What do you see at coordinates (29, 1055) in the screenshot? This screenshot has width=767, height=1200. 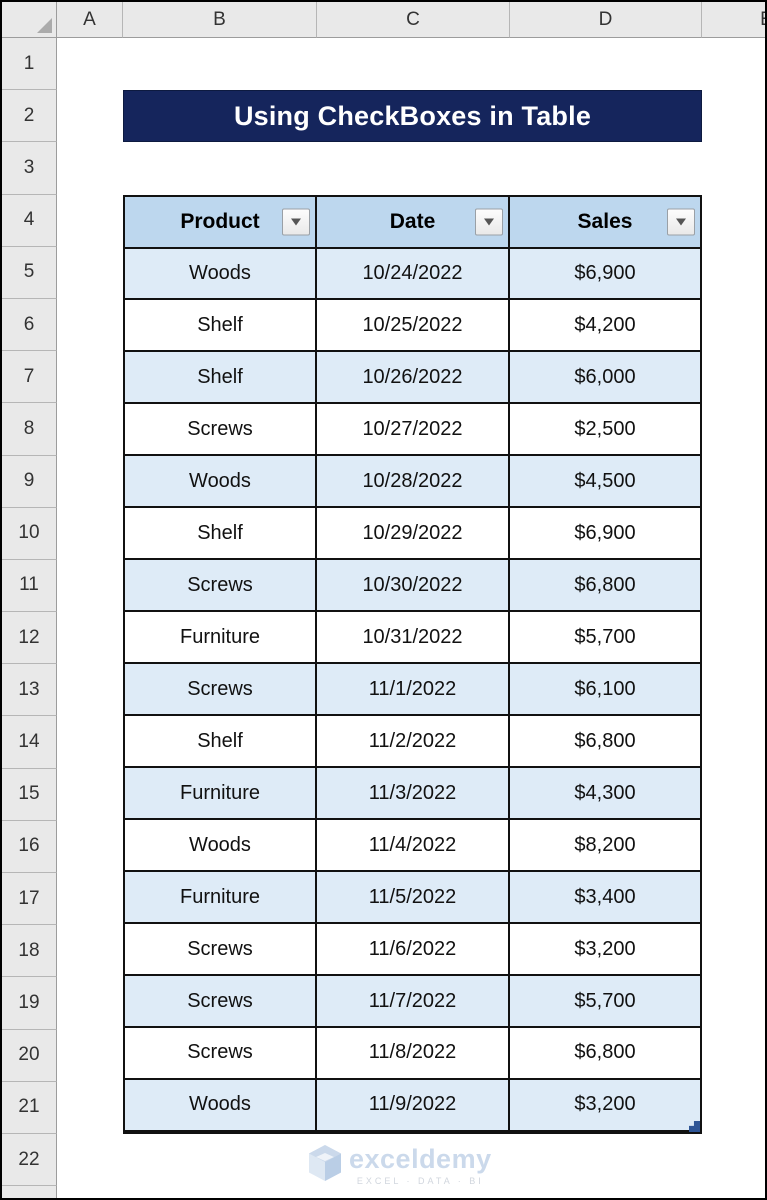 I see `row-header-20: 20` at bounding box center [29, 1055].